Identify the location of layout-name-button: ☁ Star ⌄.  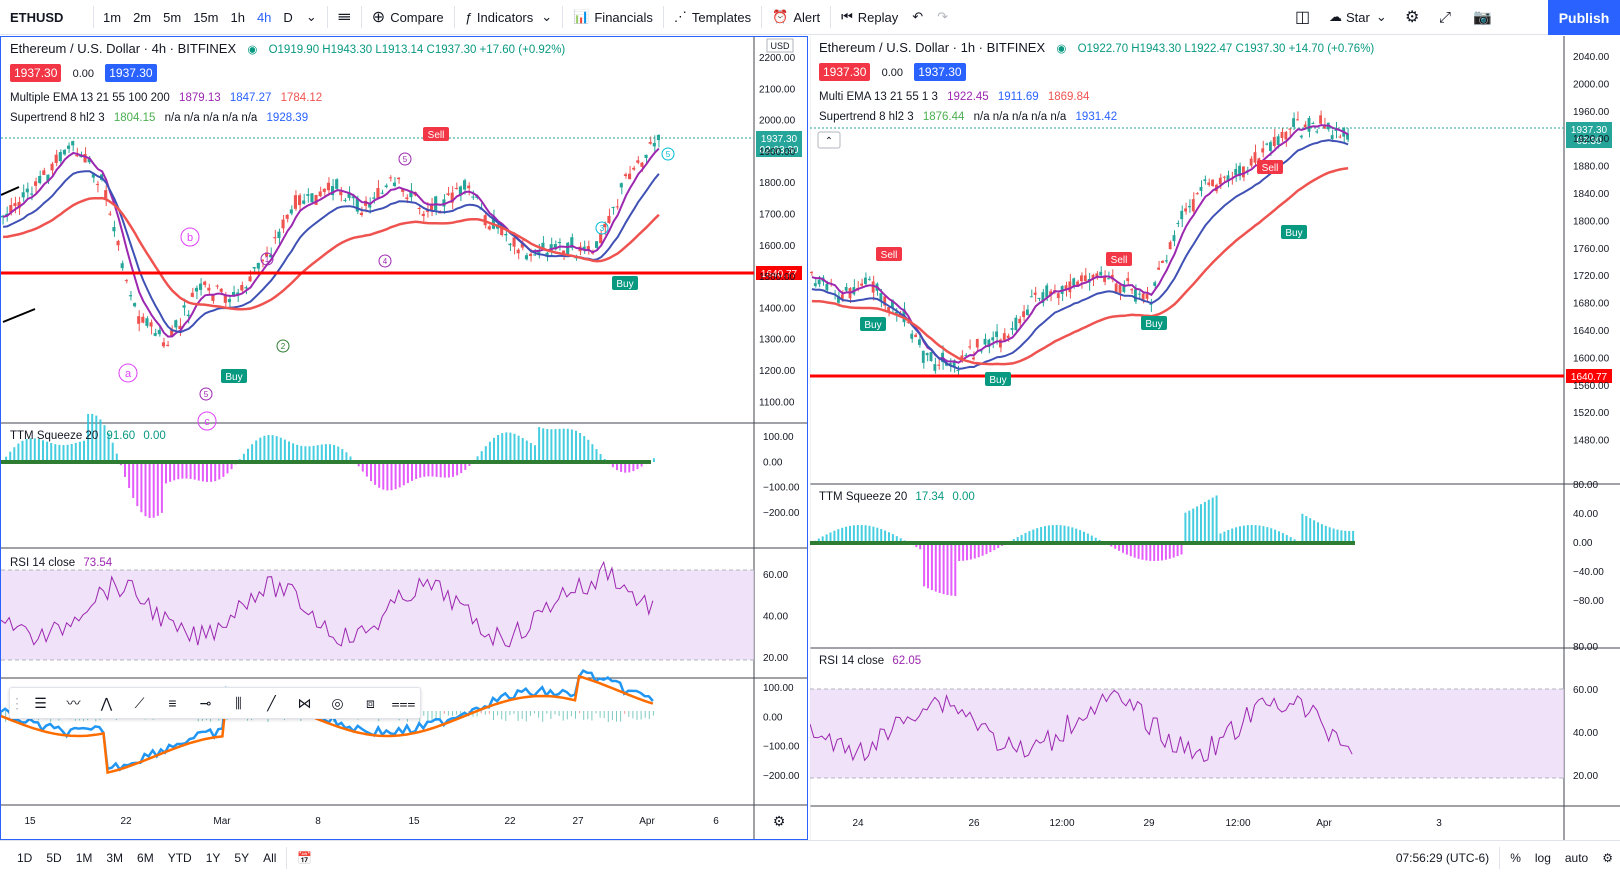
(1358, 17).